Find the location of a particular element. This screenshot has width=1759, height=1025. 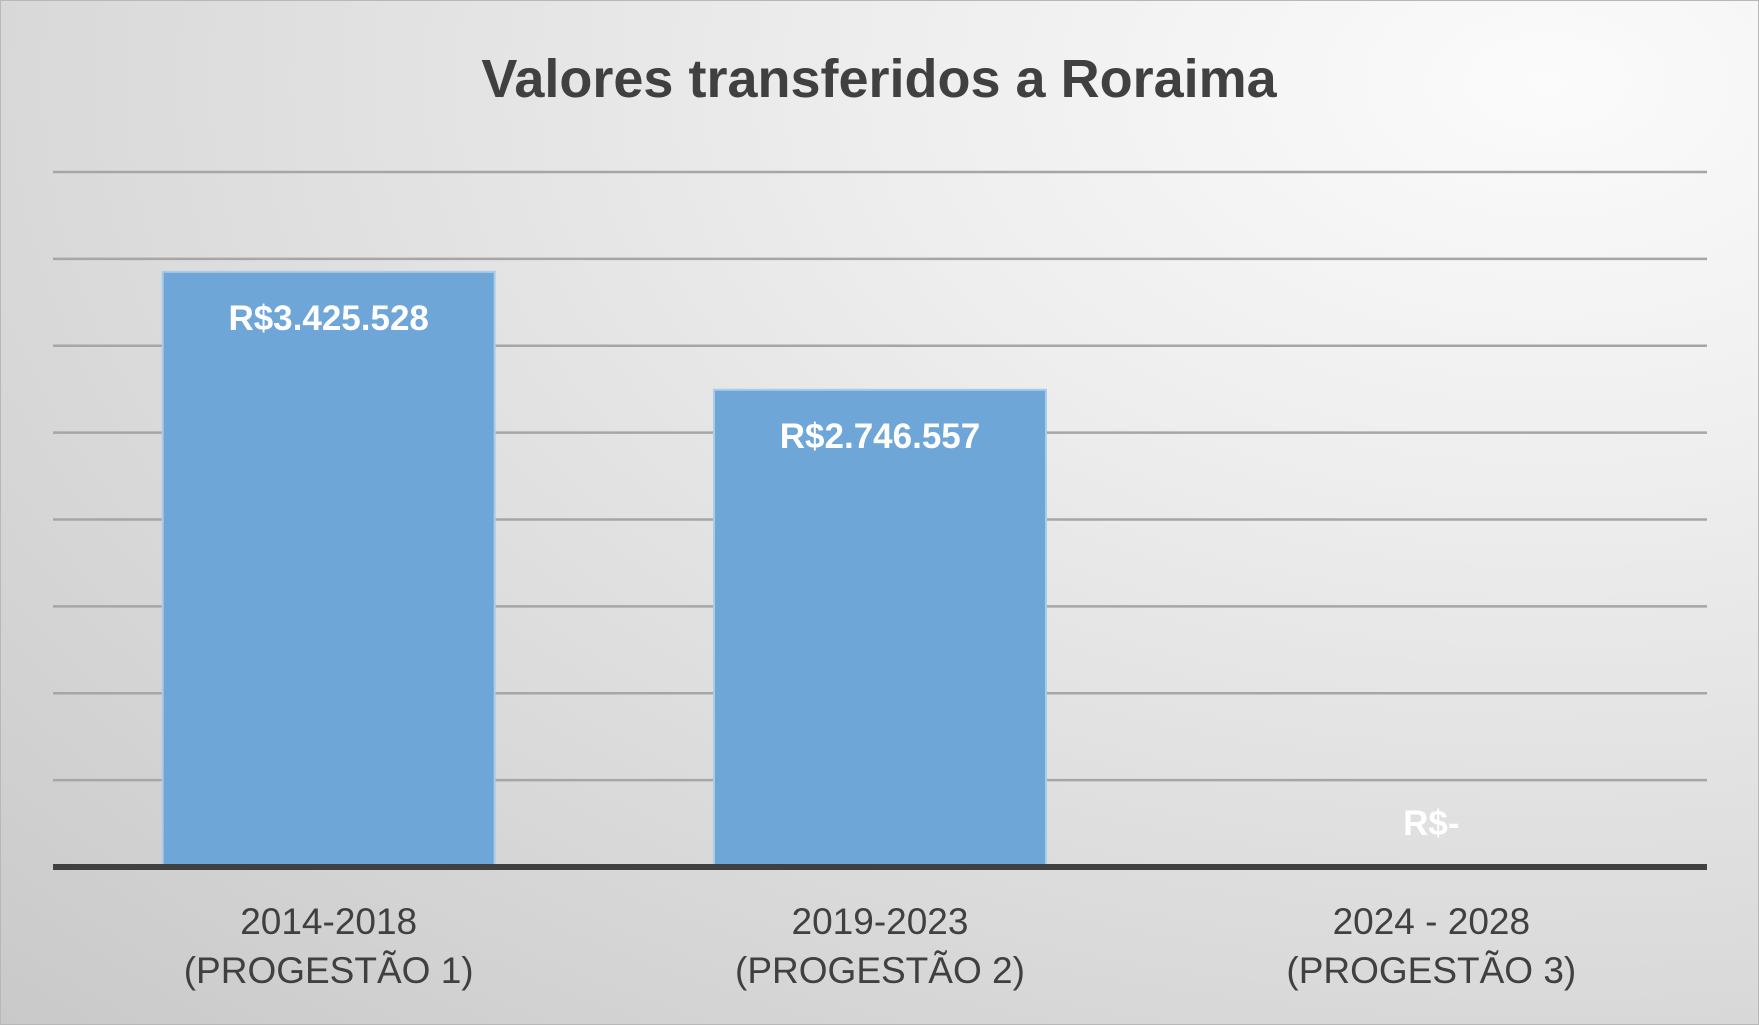

category-tick-label-line: (PROGESTÃO 1) is located at coordinates (329, 970).